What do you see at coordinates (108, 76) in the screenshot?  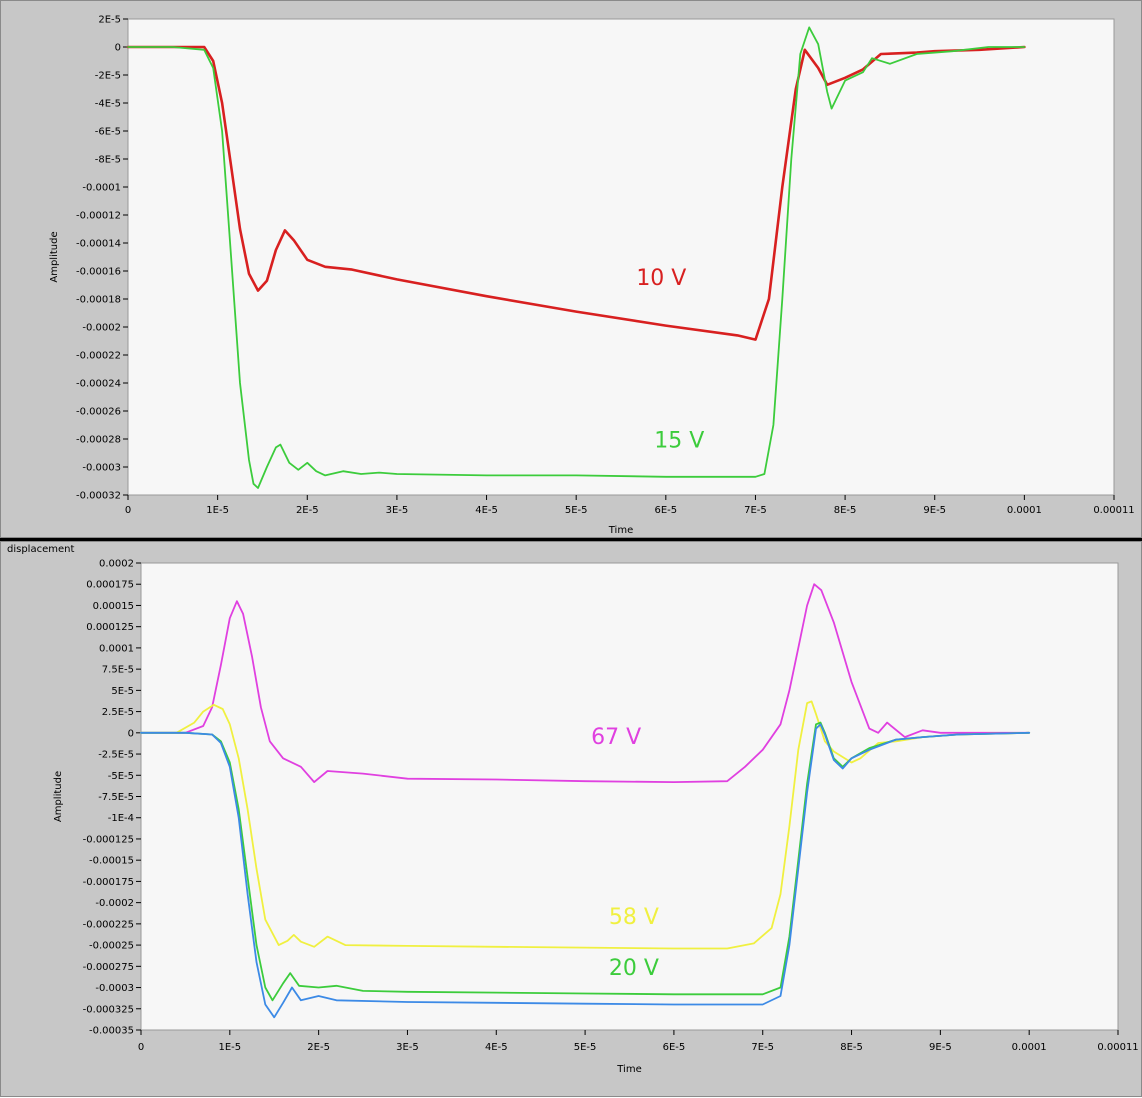 I see `y-tick-label: -2E-5` at bounding box center [108, 76].